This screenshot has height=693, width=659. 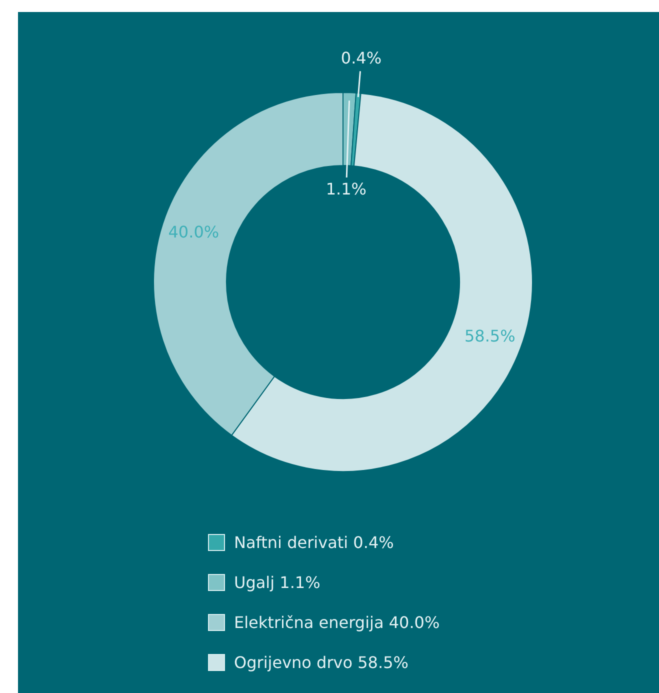 What do you see at coordinates (321, 662) in the screenshot?
I see `legend-label: Ogrijevno drvo 58.5%` at bounding box center [321, 662].